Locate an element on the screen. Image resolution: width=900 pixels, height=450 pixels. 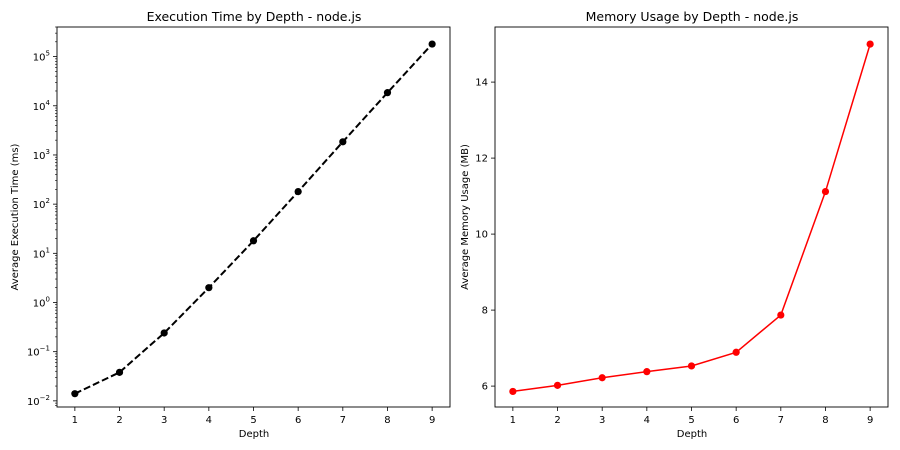
y-tick-label: 10¹ is located at coordinates (41, 253).